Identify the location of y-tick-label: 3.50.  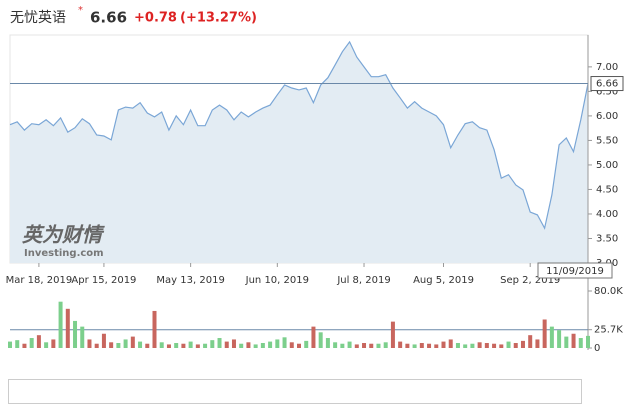
(607, 238).